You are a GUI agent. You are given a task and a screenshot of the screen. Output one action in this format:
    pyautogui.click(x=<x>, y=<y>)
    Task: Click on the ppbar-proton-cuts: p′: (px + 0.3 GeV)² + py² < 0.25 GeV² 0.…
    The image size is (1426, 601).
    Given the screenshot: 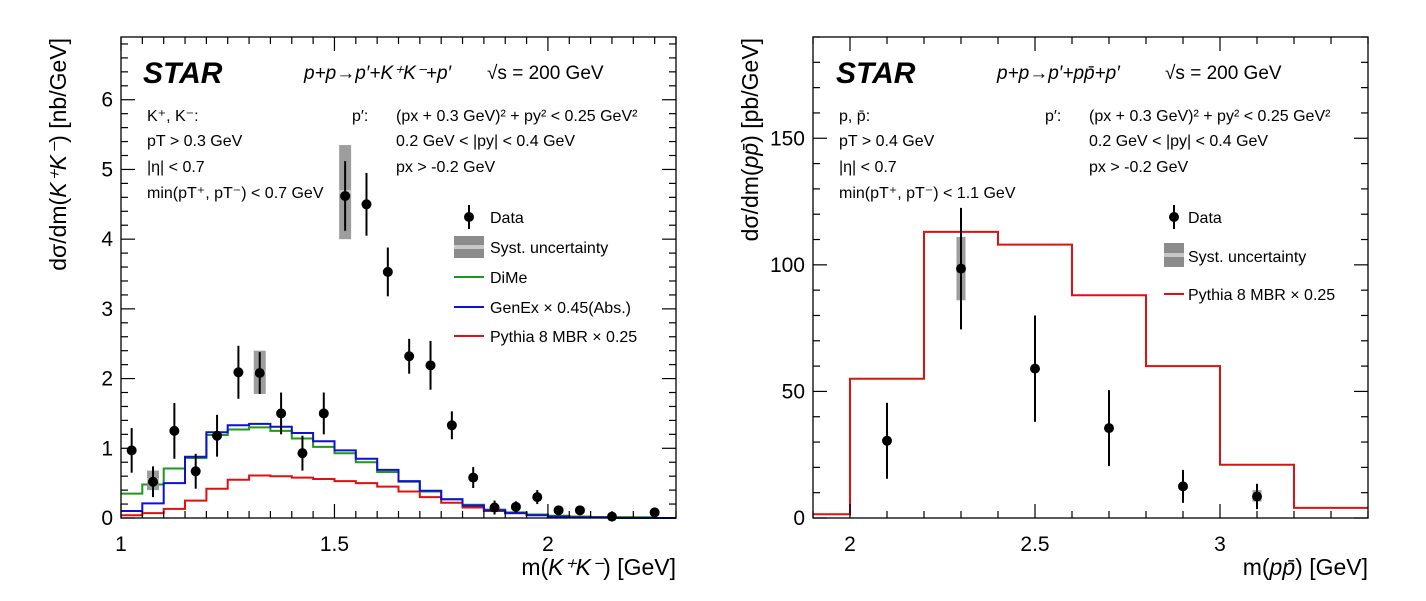 What is the action you would take?
    pyautogui.click(x=1188, y=142)
    